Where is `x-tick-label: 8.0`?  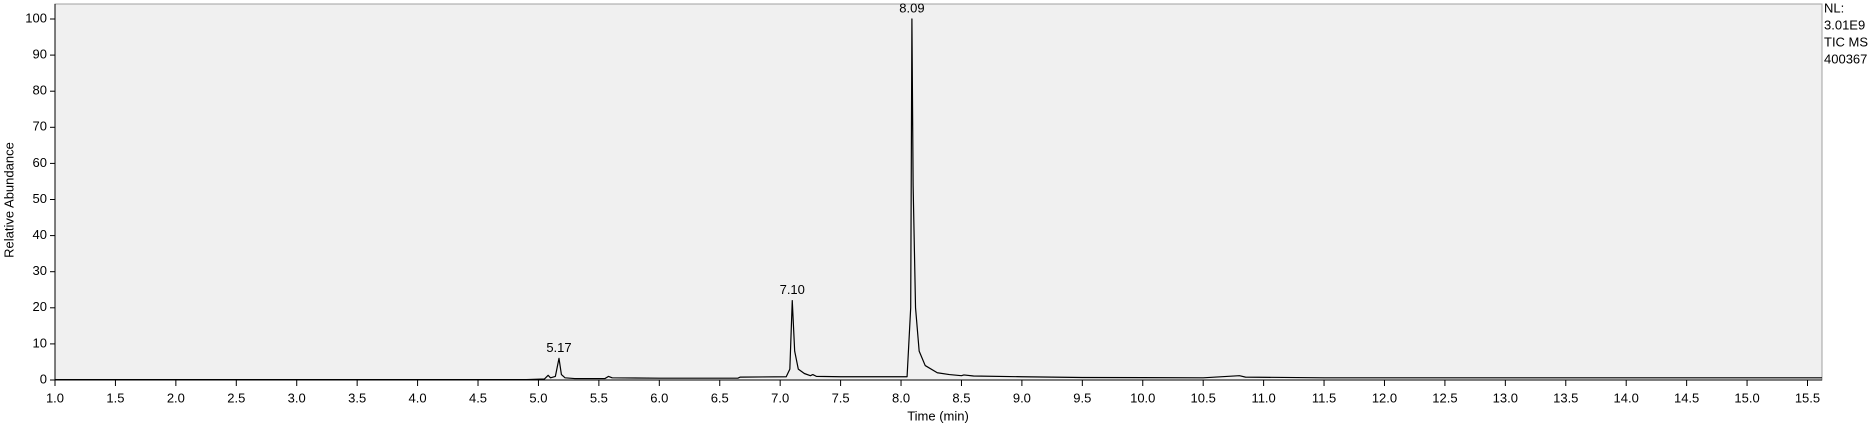 x-tick-label: 8.0 is located at coordinates (901, 397).